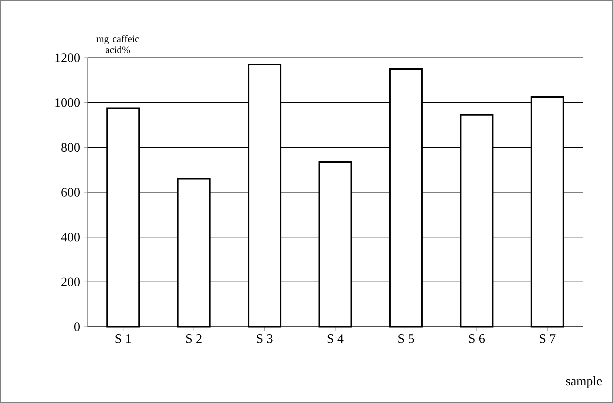  Describe the element at coordinates (71, 282) in the screenshot. I see `y-tick-label: 200` at that location.